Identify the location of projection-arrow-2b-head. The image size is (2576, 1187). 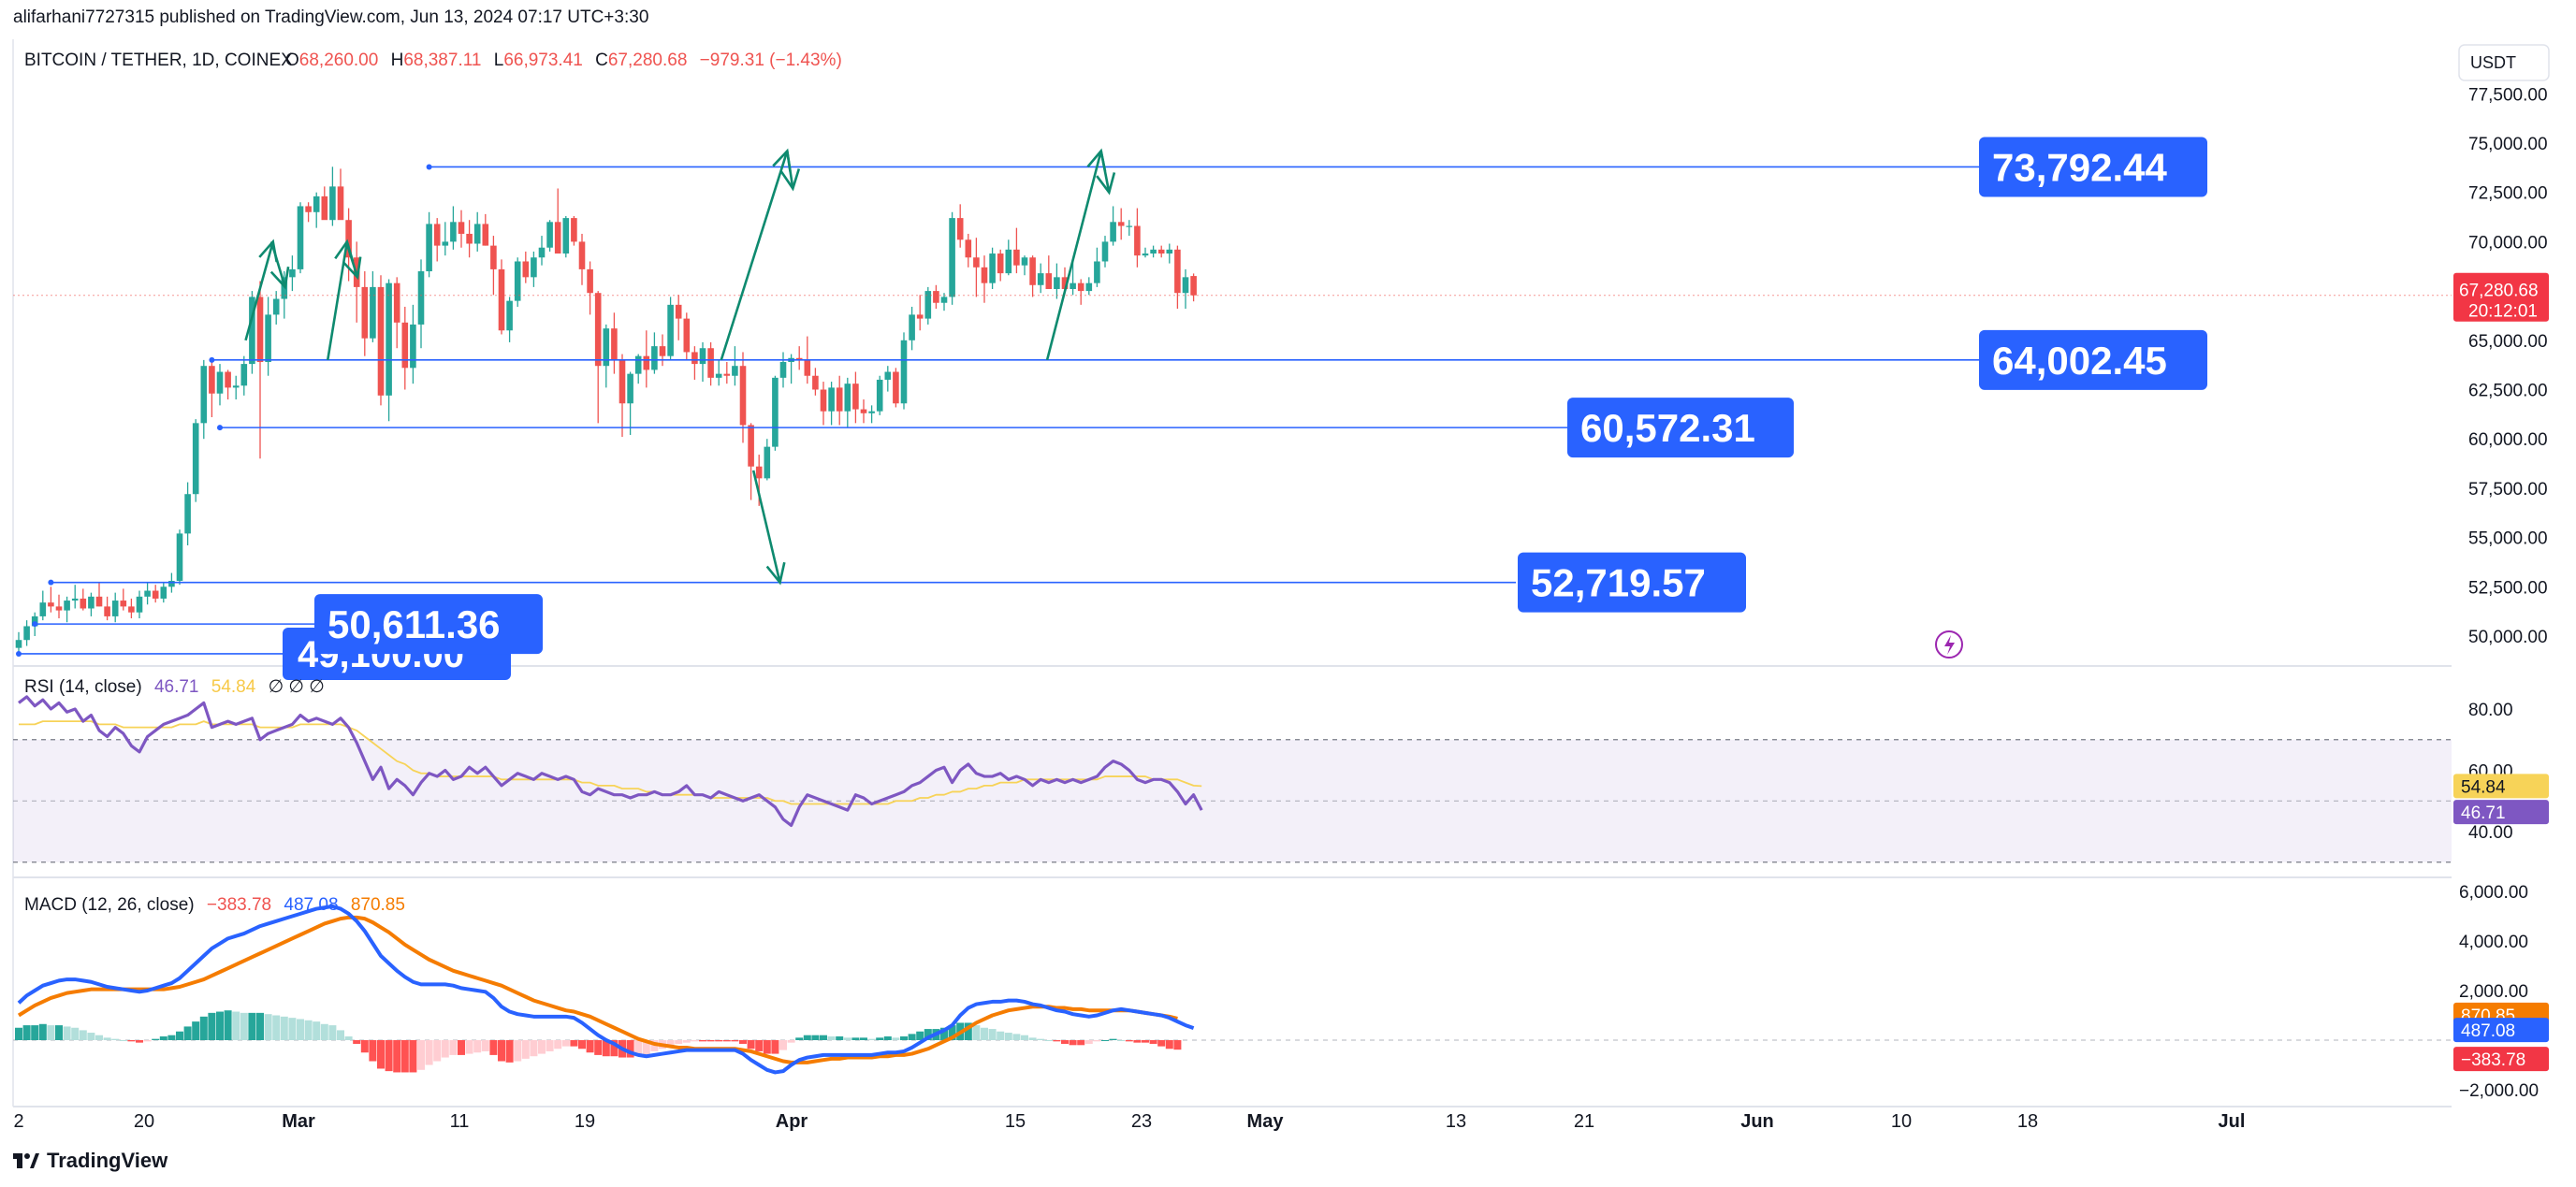
(352, 269).